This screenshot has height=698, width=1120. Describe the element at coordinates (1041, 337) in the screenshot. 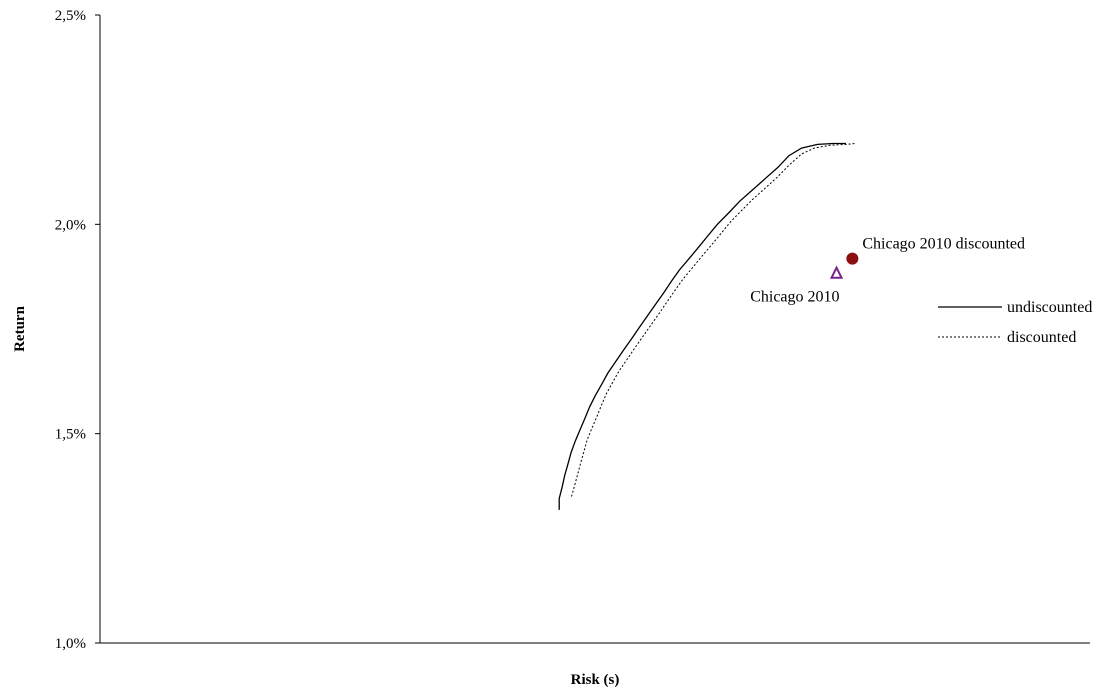

I see `legend-label-discounted: discounted` at that location.